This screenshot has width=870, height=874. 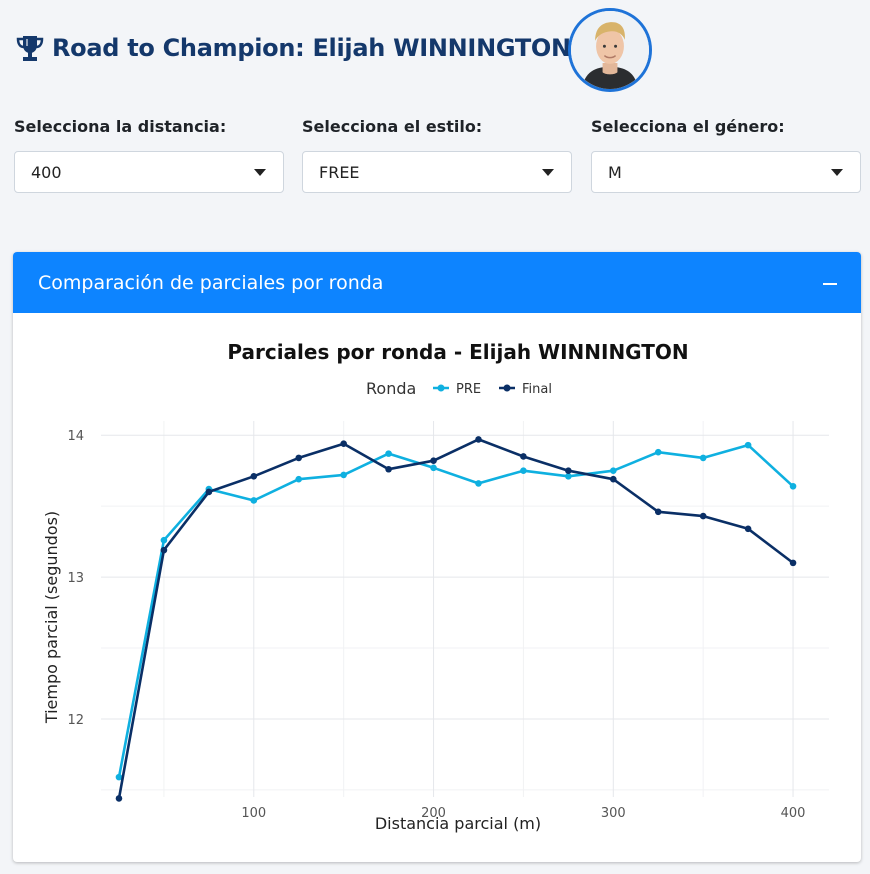 I want to click on y-axis-label: Tiempo parcial (segundos), so click(x=51, y=617).